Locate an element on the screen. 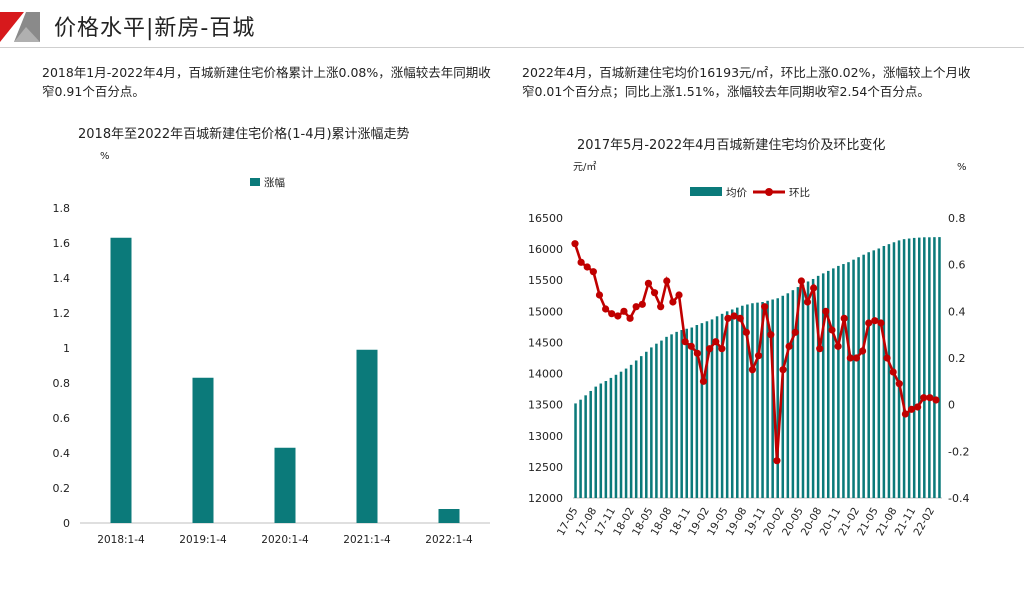  header-divider is located at coordinates (512, 47).